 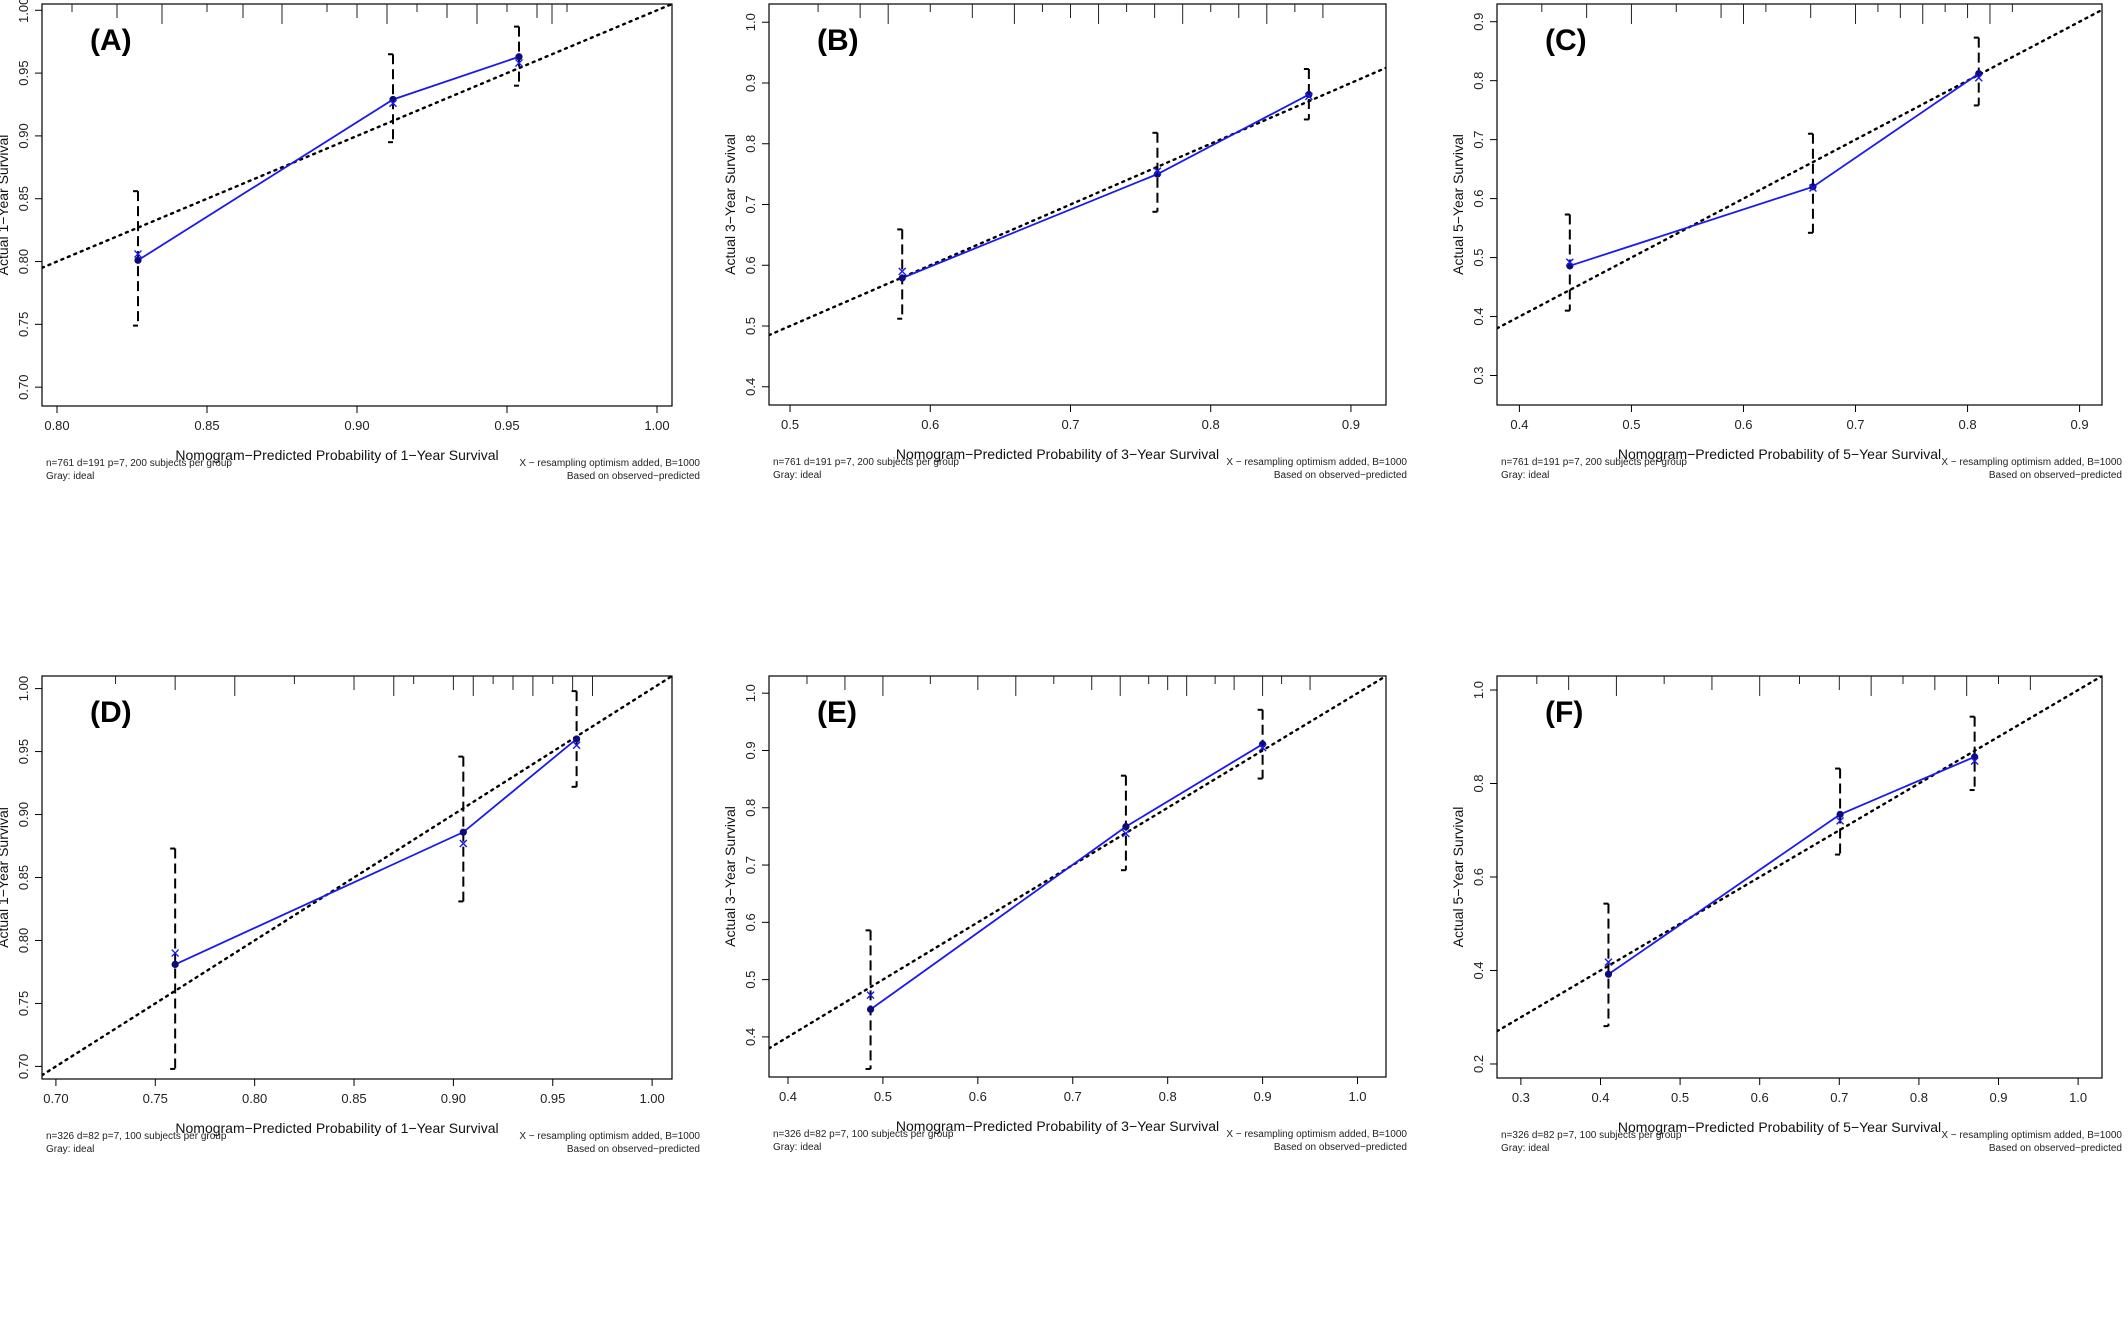 What do you see at coordinates (23, 751) in the screenshot?
I see `y-tick-label: 0.95` at bounding box center [23, 751].